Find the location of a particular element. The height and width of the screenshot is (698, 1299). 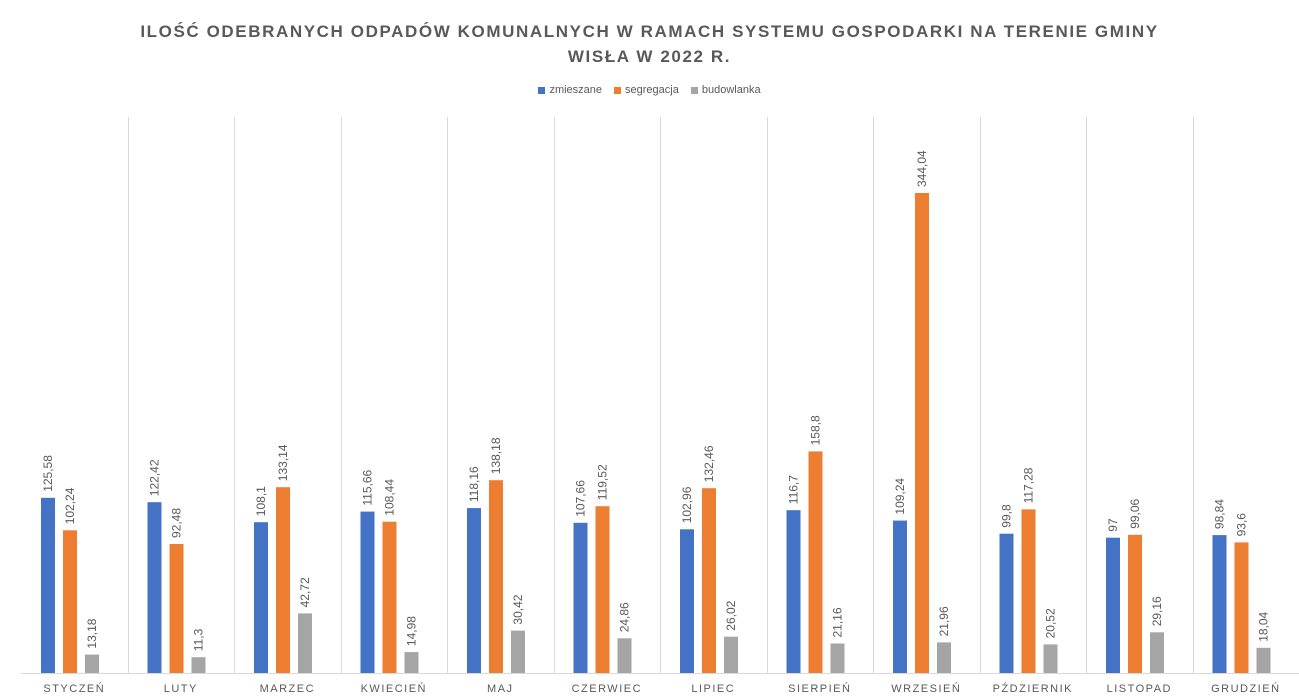

data-label-zmieszane-3: 115,66 is located at coordinates (368, 487).